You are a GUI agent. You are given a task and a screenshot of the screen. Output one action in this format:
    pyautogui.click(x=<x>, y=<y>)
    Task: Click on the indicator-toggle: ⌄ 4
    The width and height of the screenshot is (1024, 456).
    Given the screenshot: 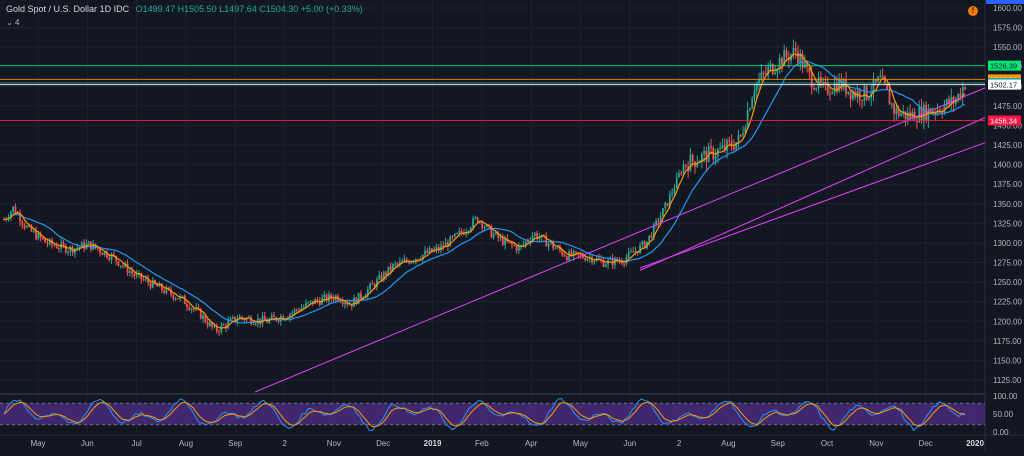 What is the action you would take?
    pyautogui.click(x=12, y=22)
    